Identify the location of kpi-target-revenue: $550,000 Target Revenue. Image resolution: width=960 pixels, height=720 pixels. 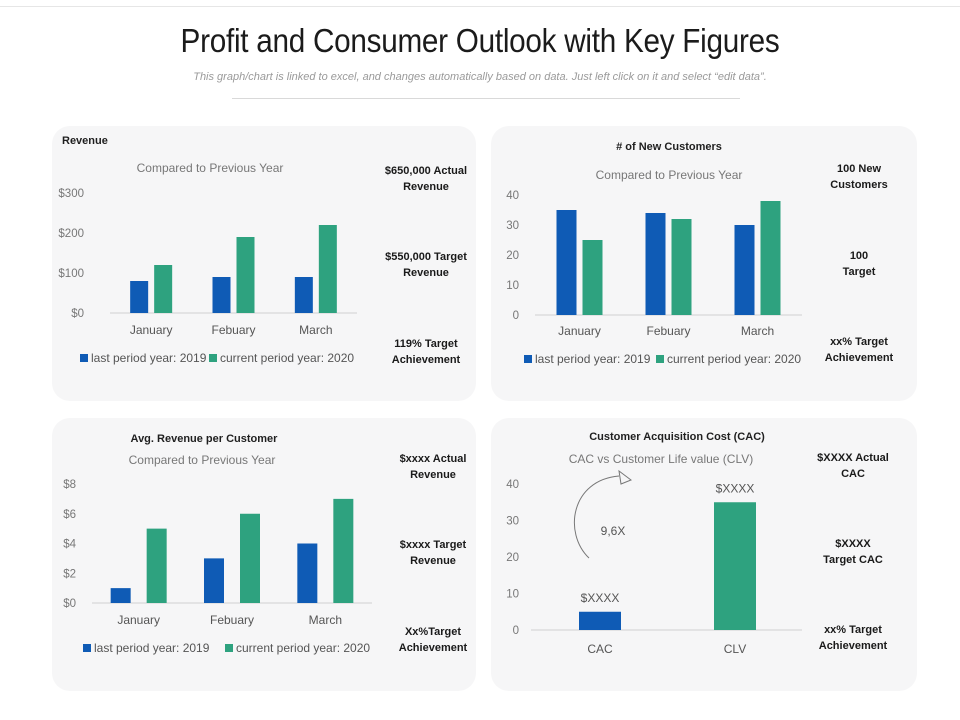
(426, 265).